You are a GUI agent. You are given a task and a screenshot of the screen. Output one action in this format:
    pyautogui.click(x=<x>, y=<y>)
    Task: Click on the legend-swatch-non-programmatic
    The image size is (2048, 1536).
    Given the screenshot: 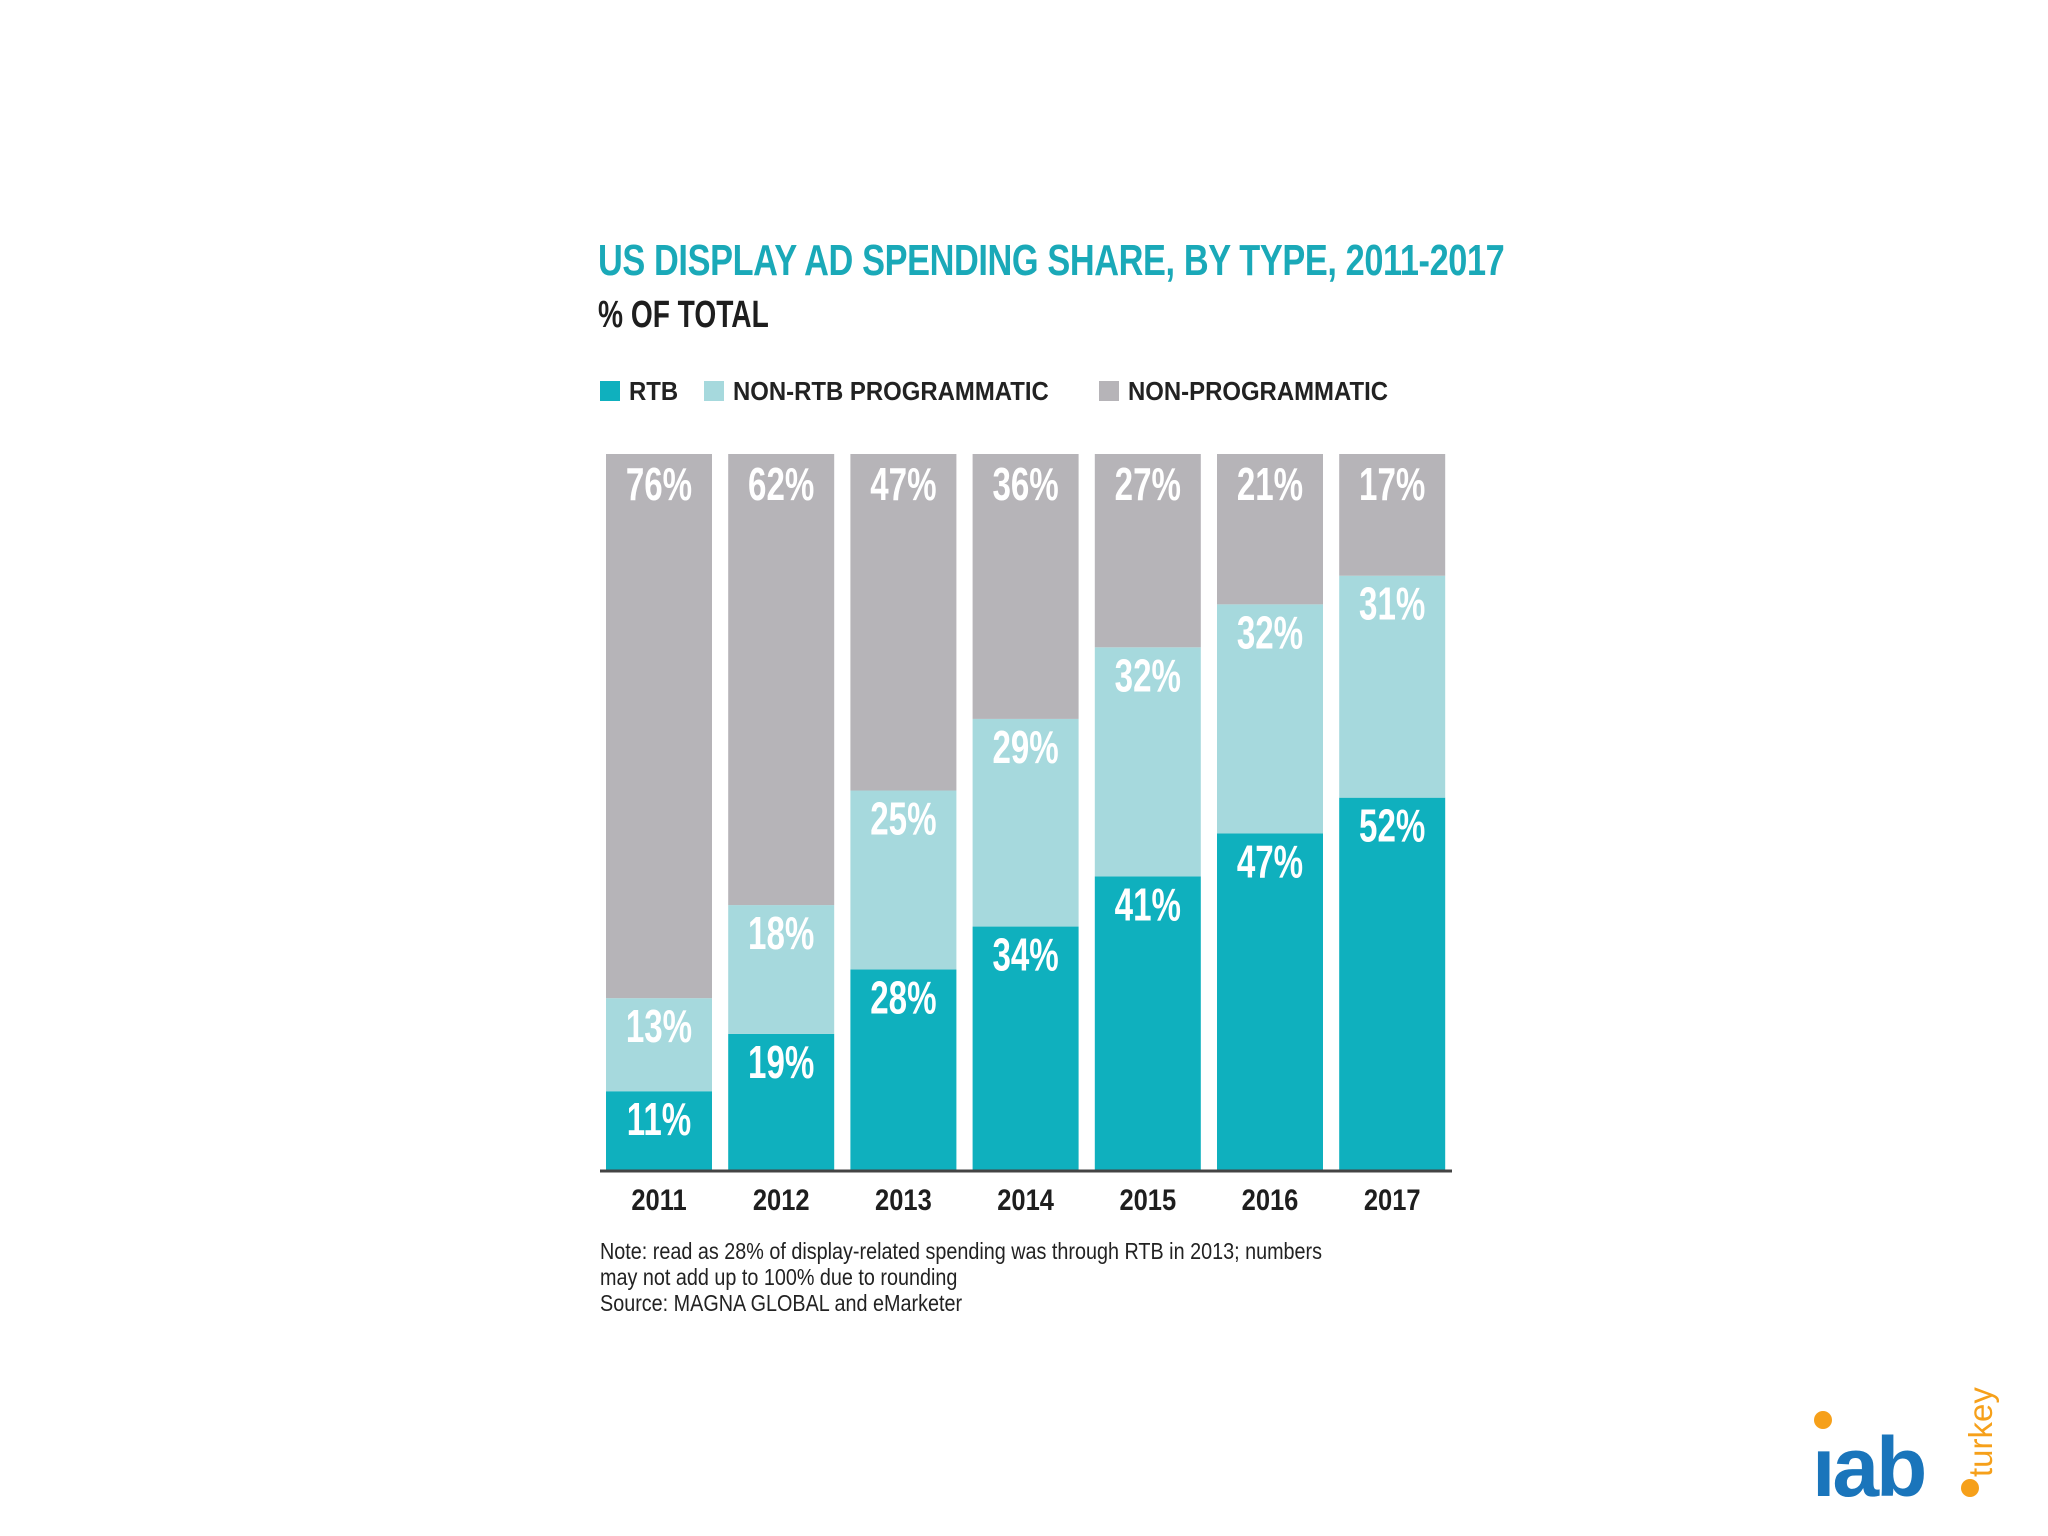 What is the action you would take?
    pyautogui.click(x=1108, y=391)
    